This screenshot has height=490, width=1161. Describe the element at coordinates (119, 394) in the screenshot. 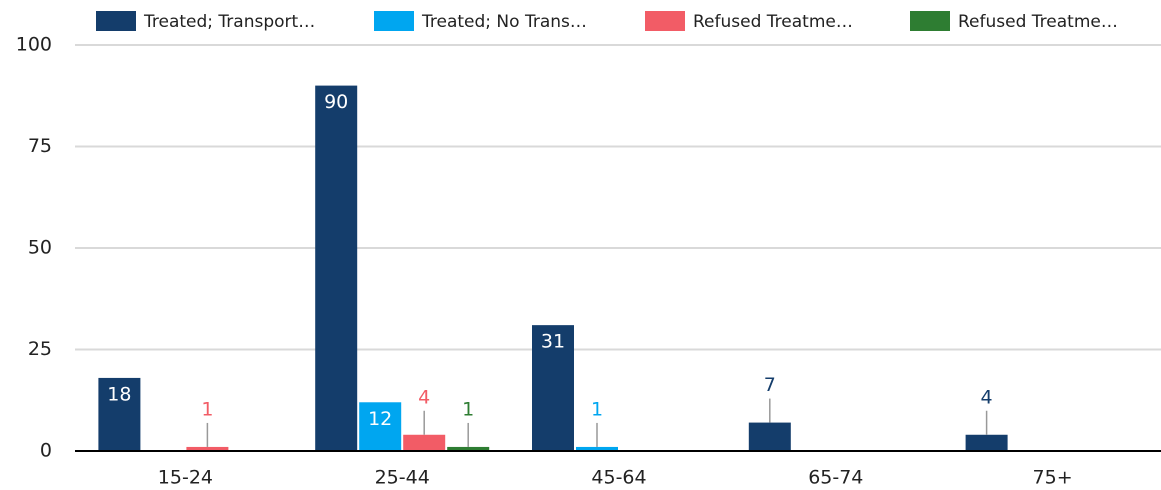

I see `data-label: 18` at that location.